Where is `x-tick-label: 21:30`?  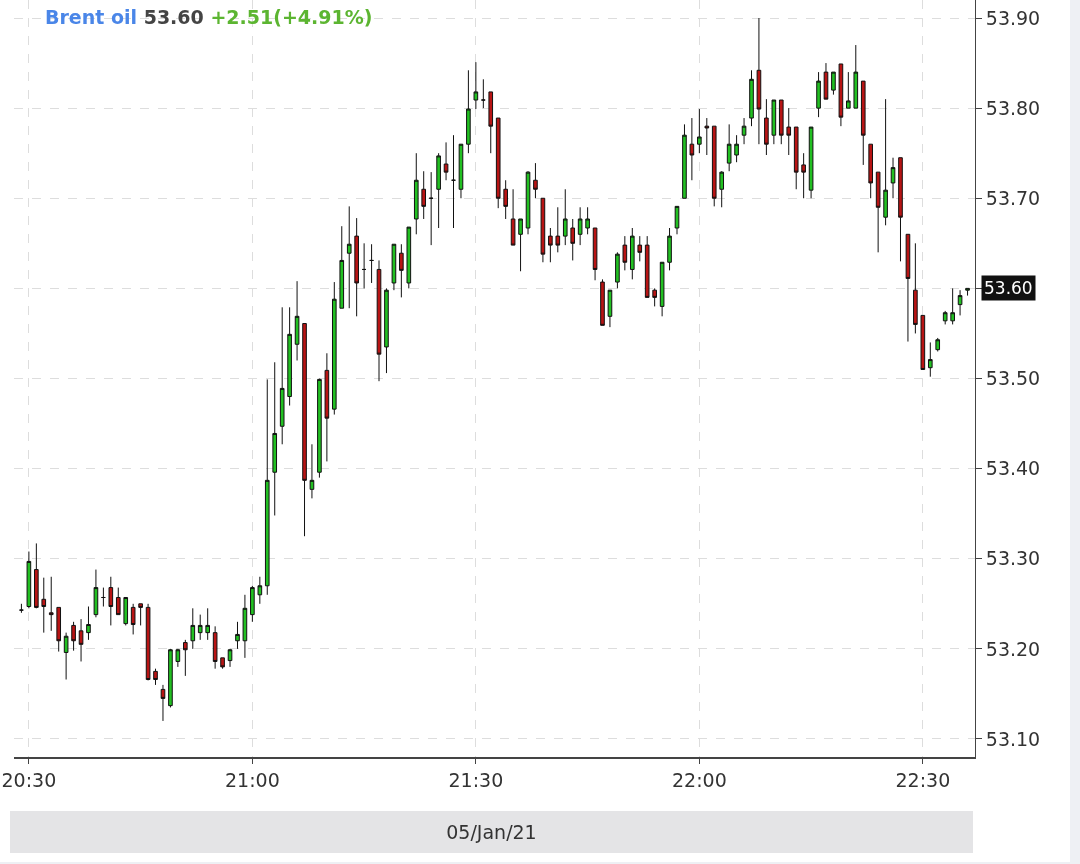
x-tick-label: 21:30 is located at coordinates (476, 779).